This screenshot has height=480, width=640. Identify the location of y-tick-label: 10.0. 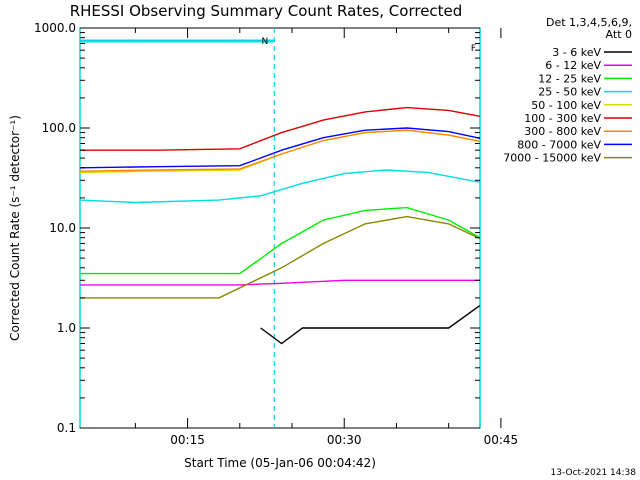
(62, 228).